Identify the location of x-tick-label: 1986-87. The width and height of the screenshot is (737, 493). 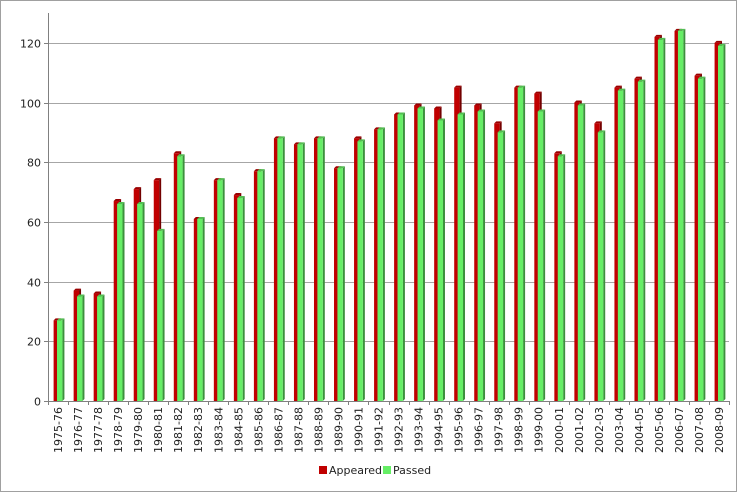
(278, 430).